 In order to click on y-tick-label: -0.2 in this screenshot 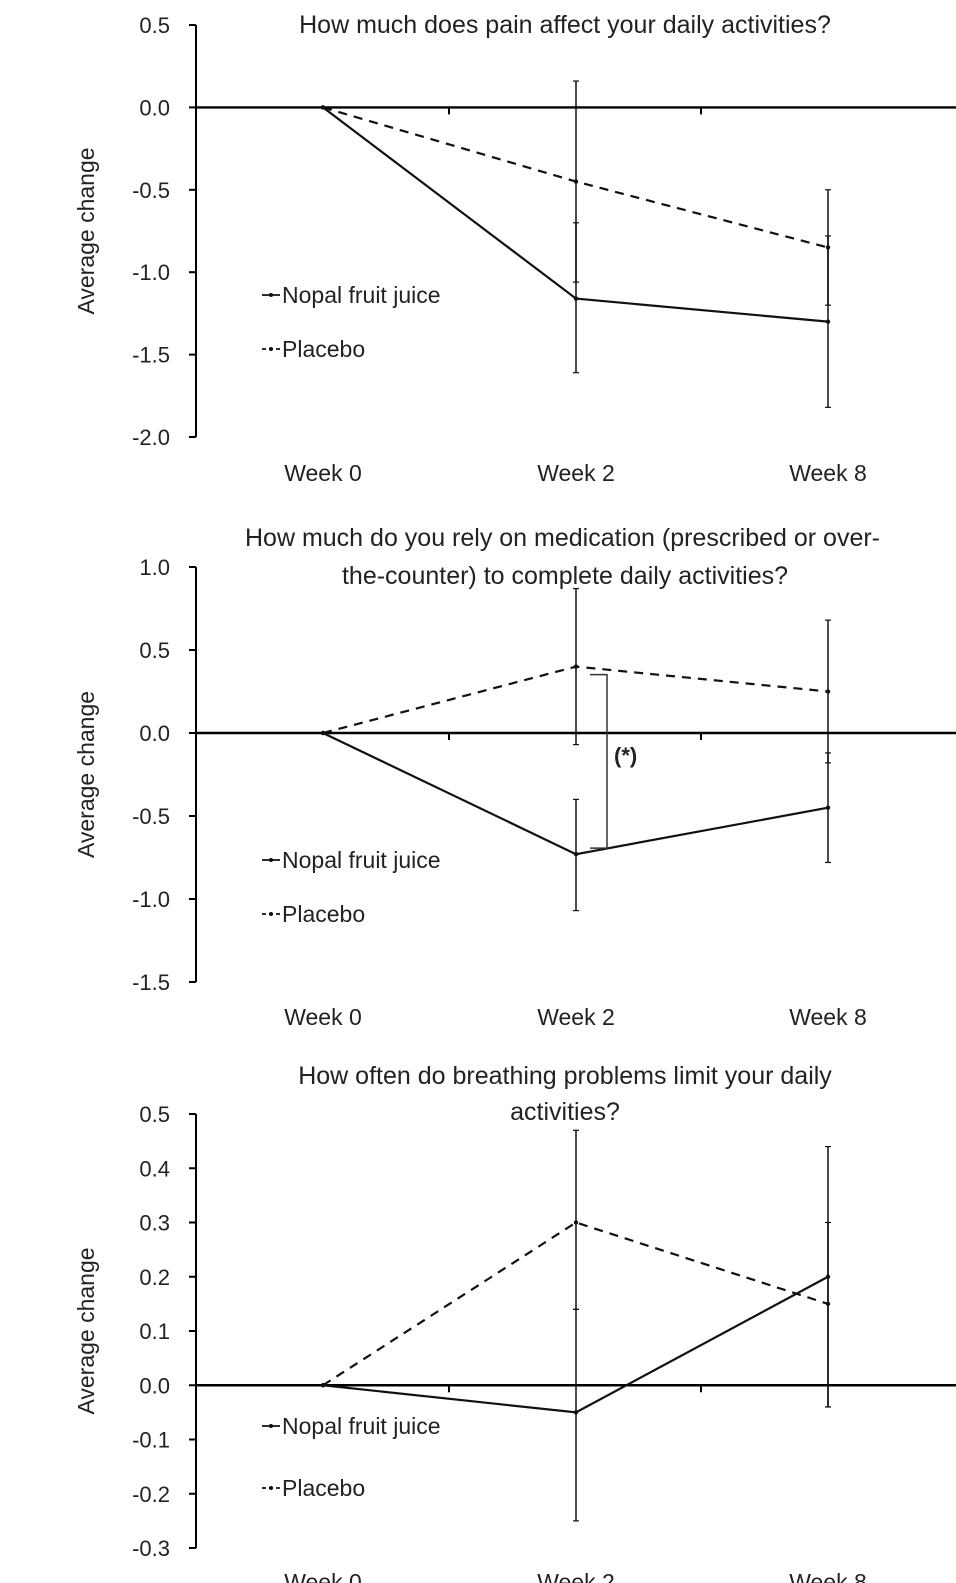, I will do `click(151, 1494)`.